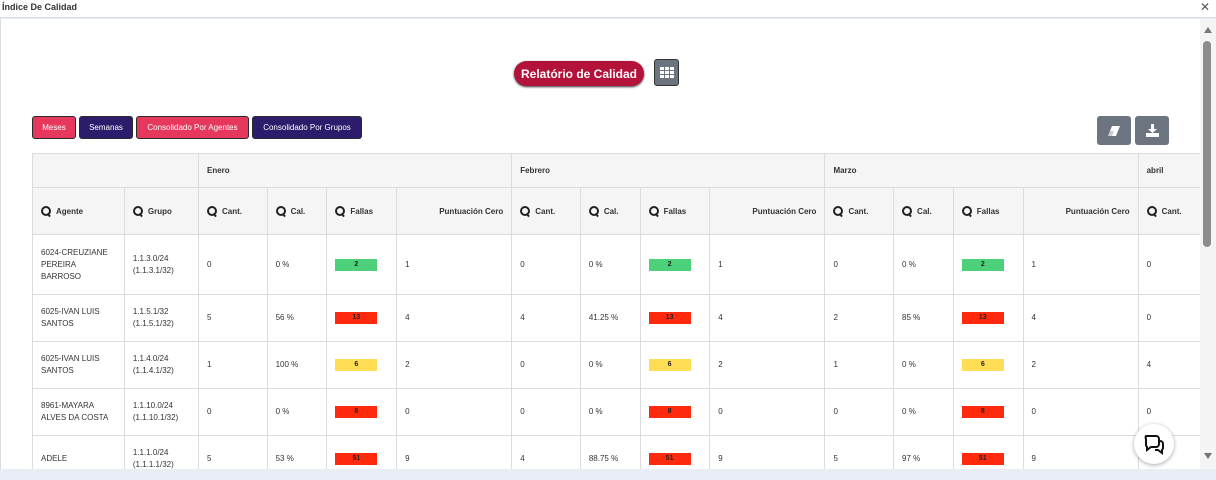 This screenshot has width=1216, height=480. What do you see at coordinates (579, 73) in the screenshot?
I see `report-title-button: Relatório de Calidad` at bounding box center [579, 73].